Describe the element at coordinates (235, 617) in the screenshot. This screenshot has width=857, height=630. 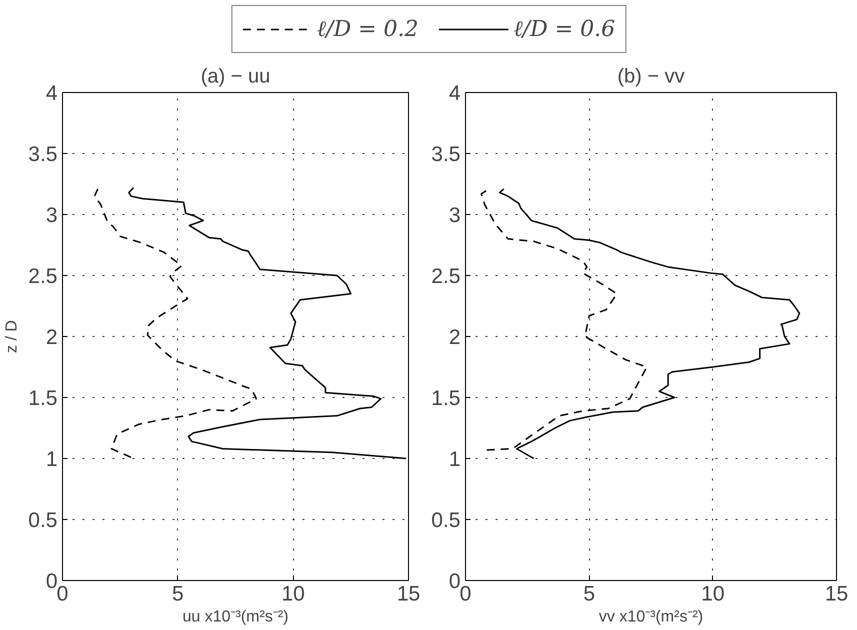
I see `x-axis-title: uu x10⁻³(m²s⁻²)` at that location.